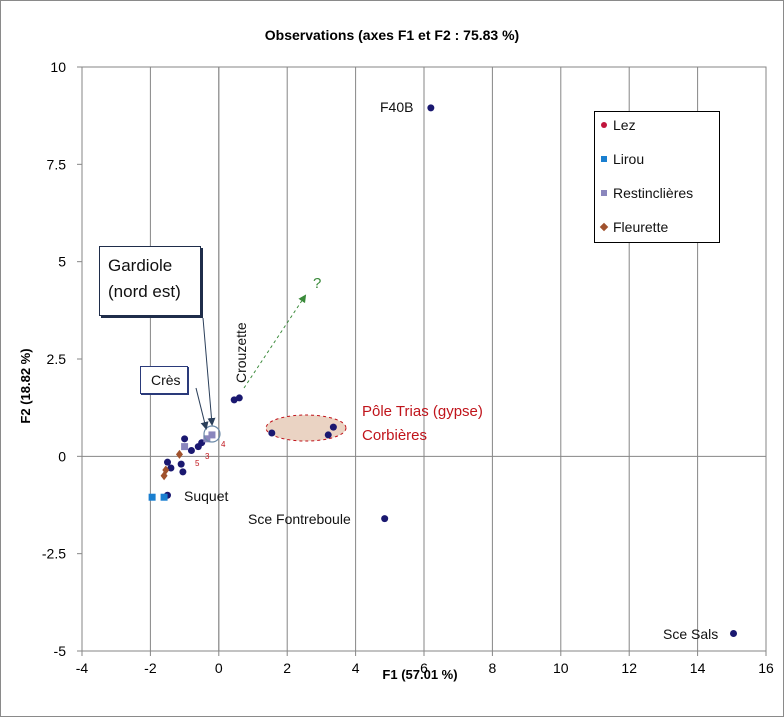 The image size is (784, 717). Describe the element at coordinates (766, 668) in the screenshot. I see `x-tick-label: 16` at that location.